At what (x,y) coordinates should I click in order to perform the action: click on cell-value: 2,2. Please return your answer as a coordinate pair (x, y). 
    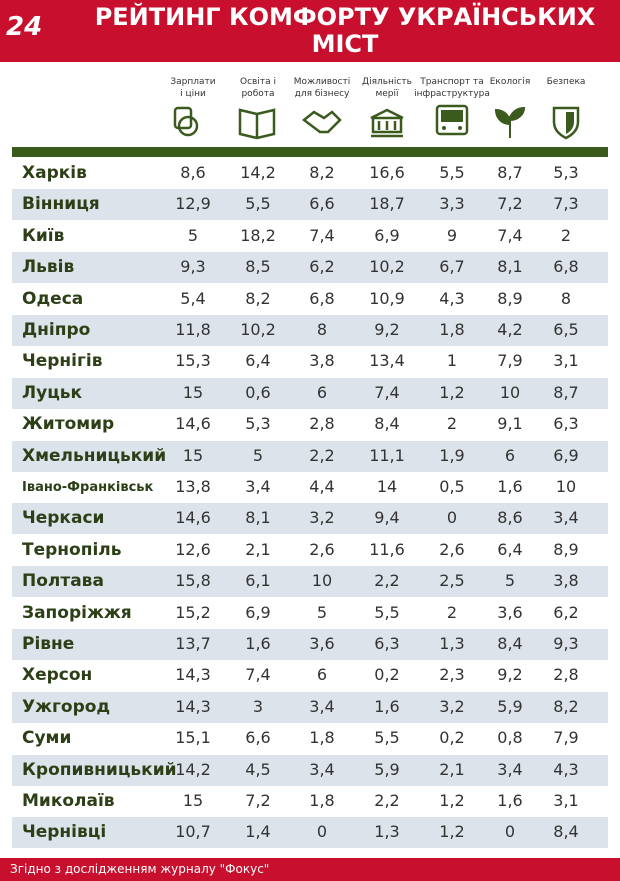
    Looking at the image, I should click on (322, 455).